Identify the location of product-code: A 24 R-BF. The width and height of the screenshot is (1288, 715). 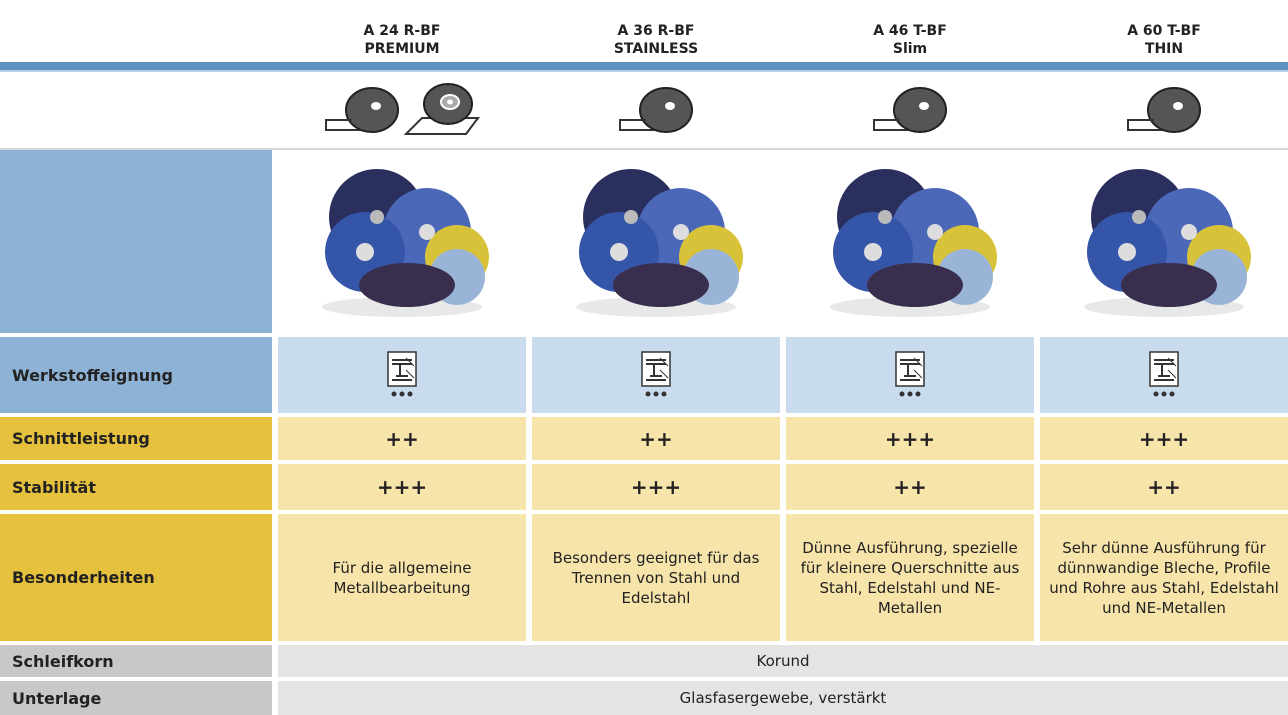
(402, 31).